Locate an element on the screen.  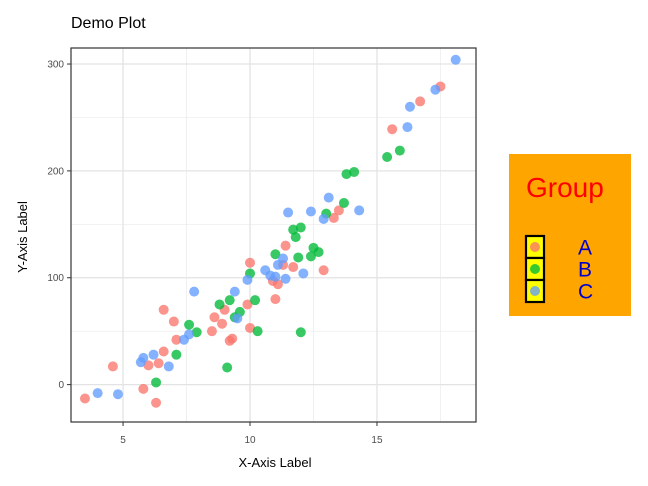
y-tick-label: 200 is located at coordinates (55, 171).